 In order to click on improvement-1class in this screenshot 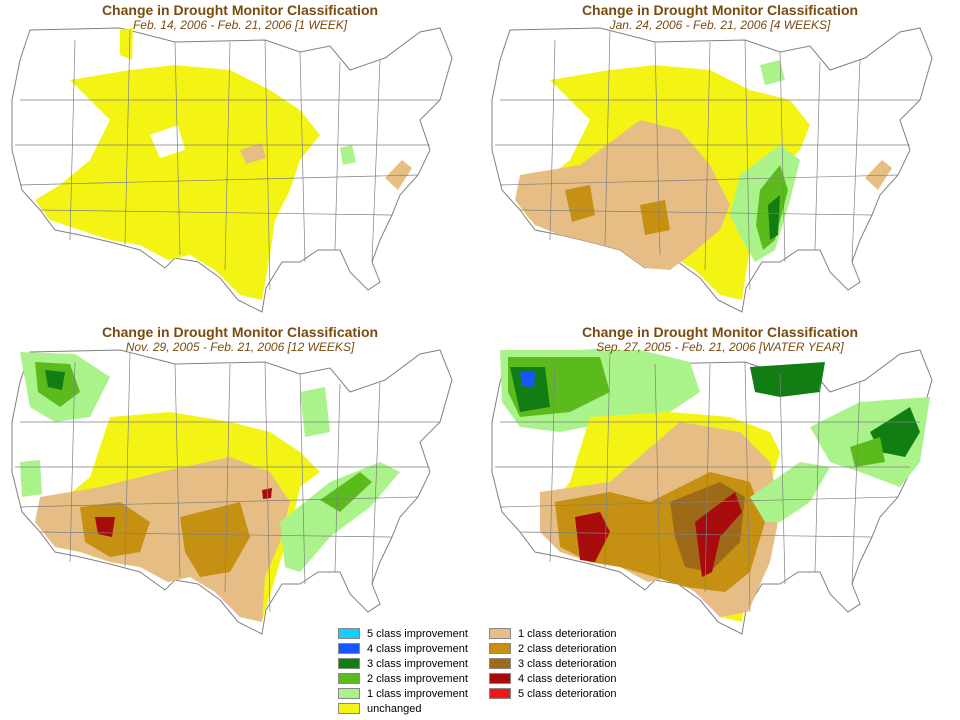, I will do `click(340, 517)`.